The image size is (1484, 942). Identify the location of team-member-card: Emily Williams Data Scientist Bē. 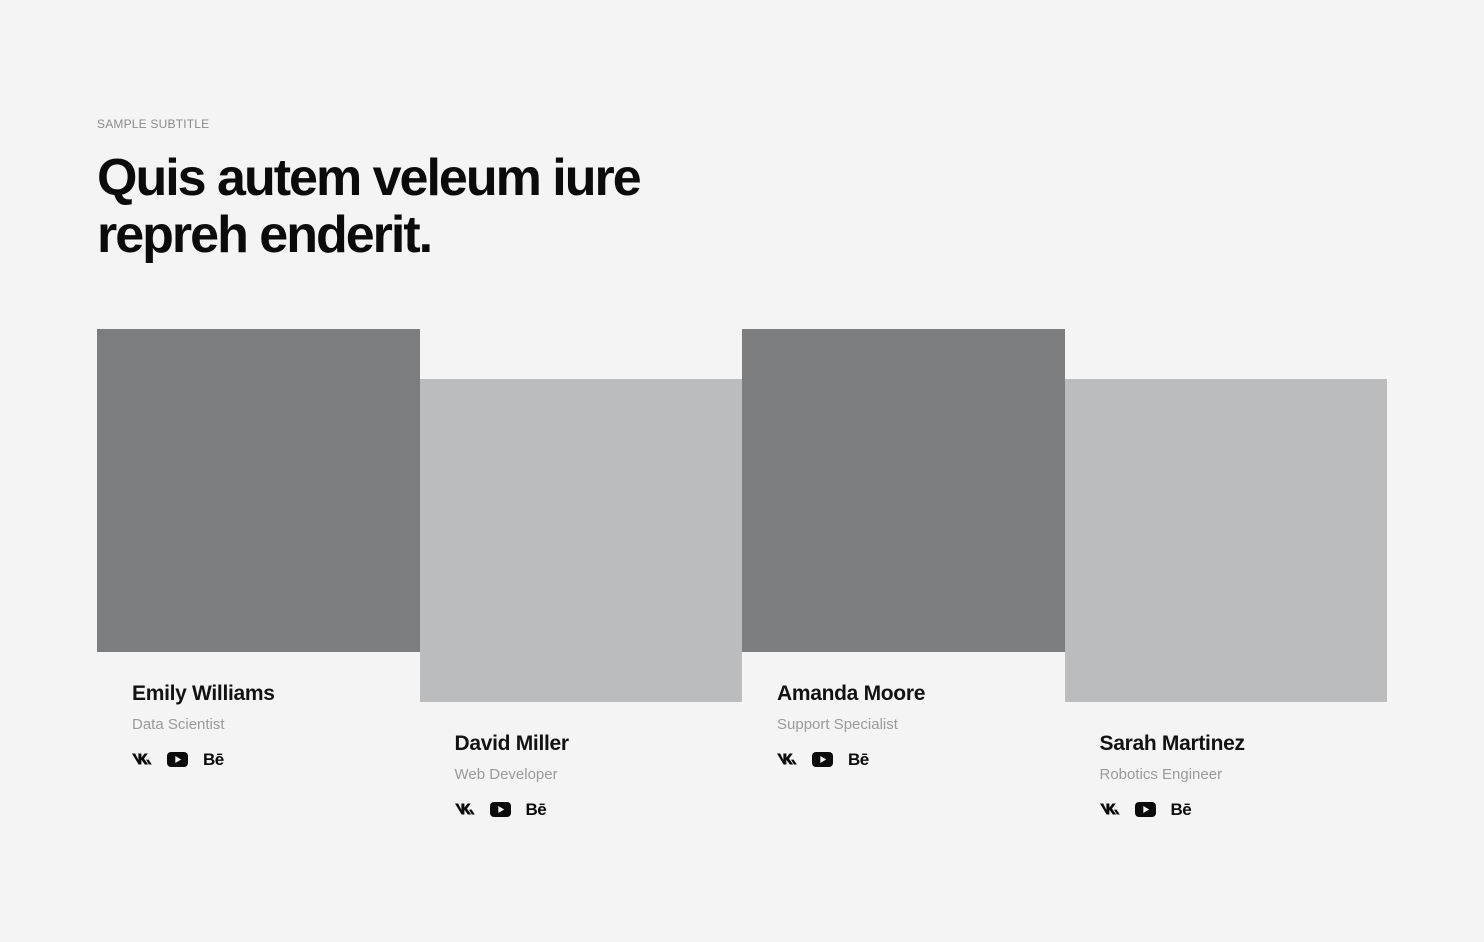
(258, 549).